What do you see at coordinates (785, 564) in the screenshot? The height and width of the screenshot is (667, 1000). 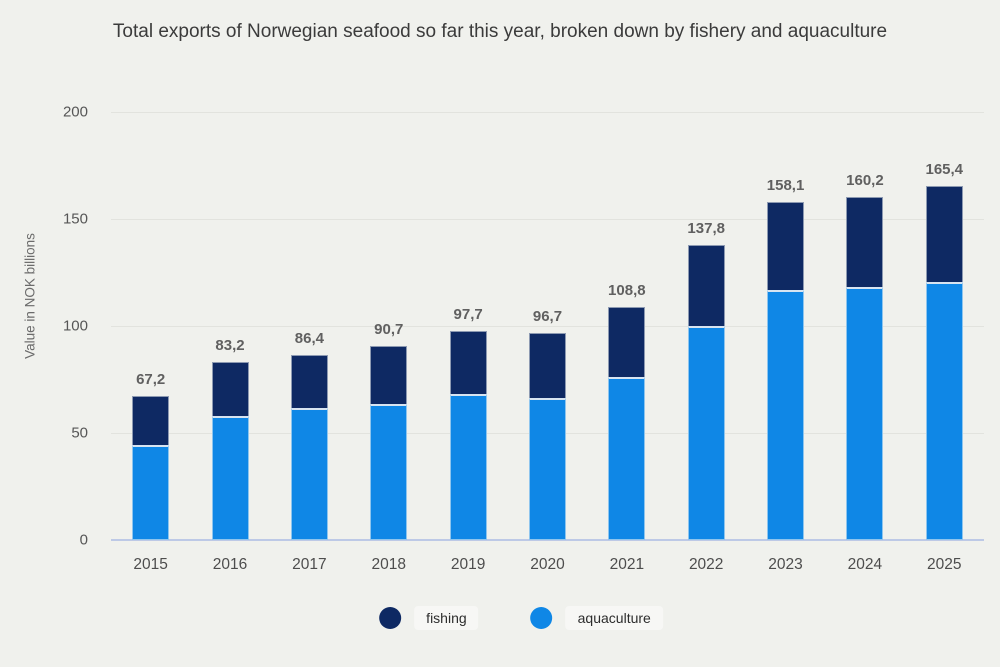 I see `x-label-2023: 2023` at bounding box center [785, 564].